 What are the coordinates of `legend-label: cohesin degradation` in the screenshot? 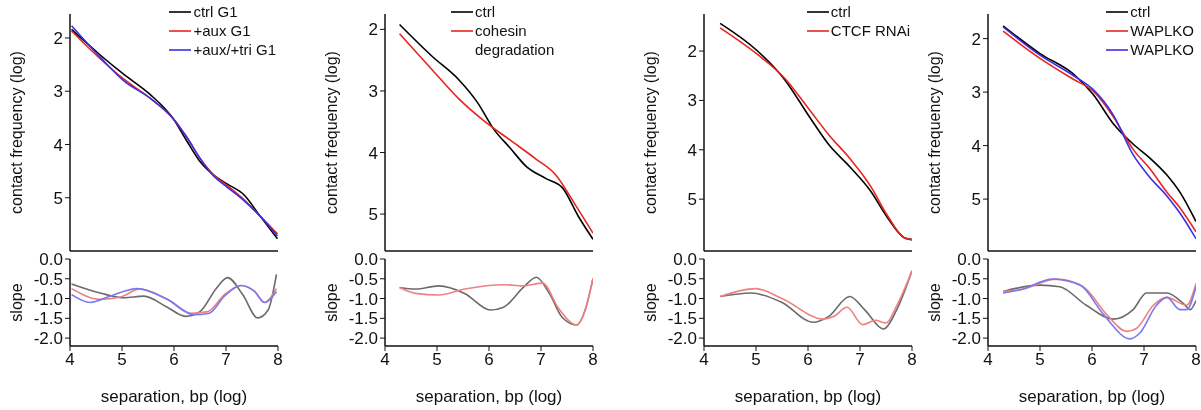 It's located at (515, 40).